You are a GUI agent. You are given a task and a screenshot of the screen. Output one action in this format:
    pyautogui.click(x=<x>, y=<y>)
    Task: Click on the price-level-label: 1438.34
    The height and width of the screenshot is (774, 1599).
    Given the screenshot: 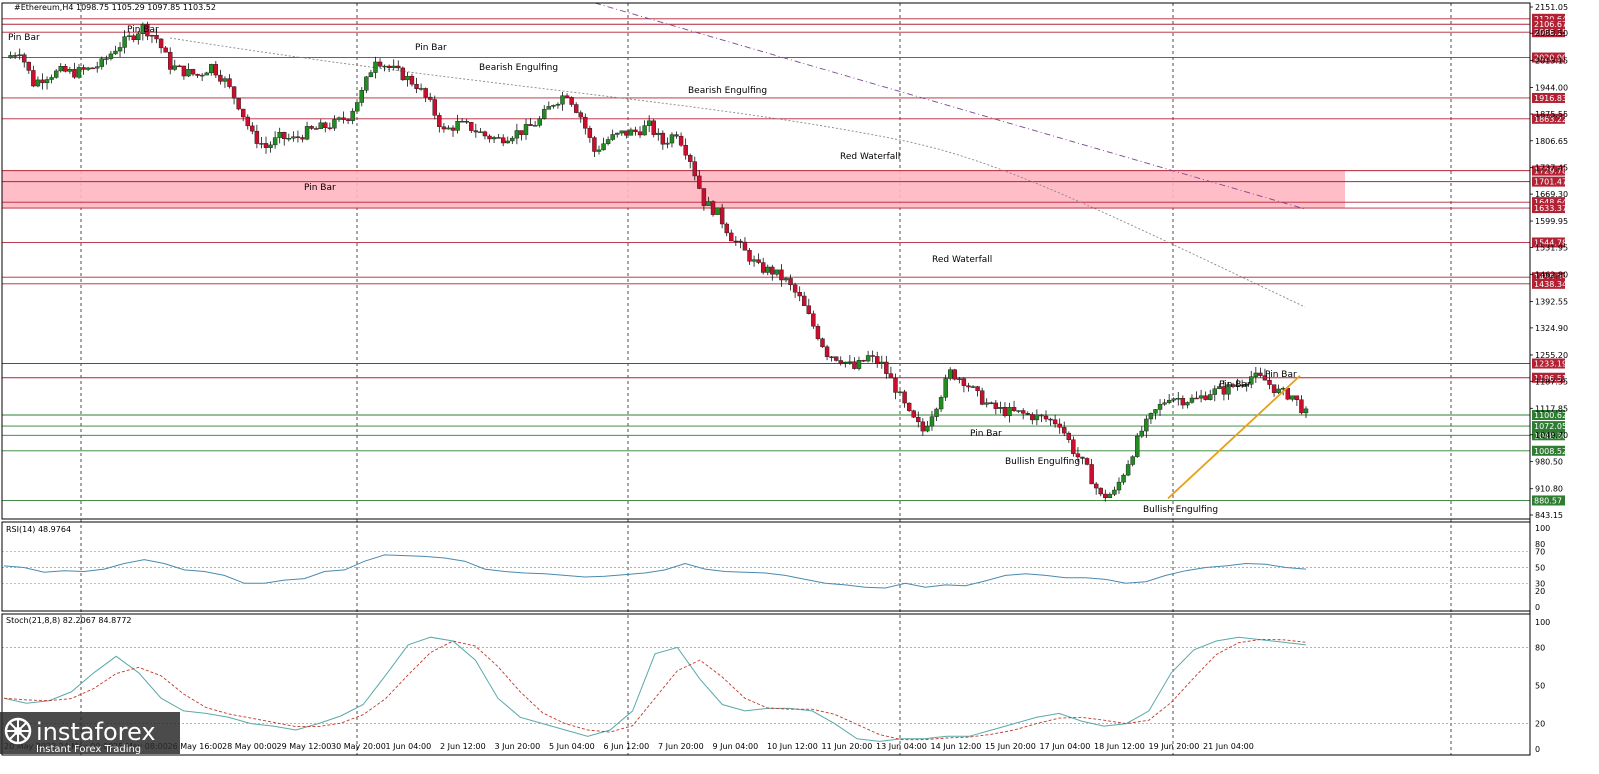 What is the action you would take?
    pyautogui.click(x=1550, y=284)
    